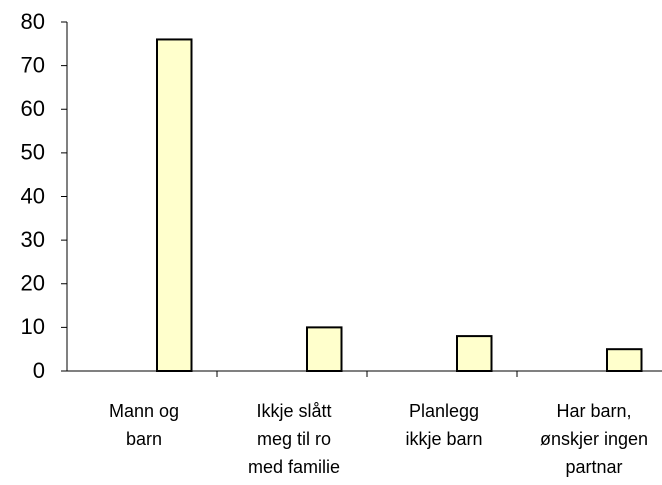 This screenshot has width=662, height=485. Describe the element at coordinates (33, 64) in the screenshot. I see `y-tick-label: 70` at that location.